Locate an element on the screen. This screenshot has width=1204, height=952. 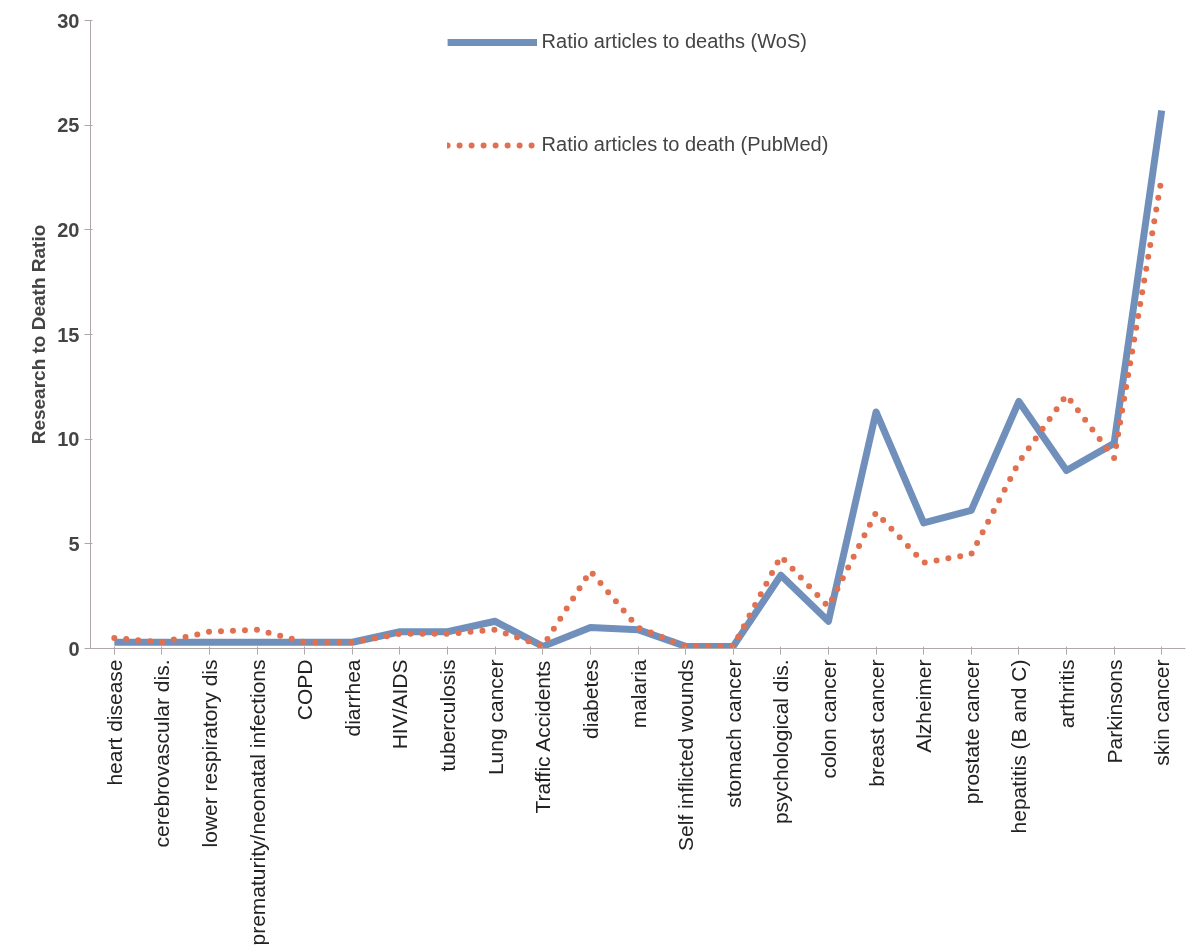
y-tick-label: 0 is located at coordinates (74, 648).